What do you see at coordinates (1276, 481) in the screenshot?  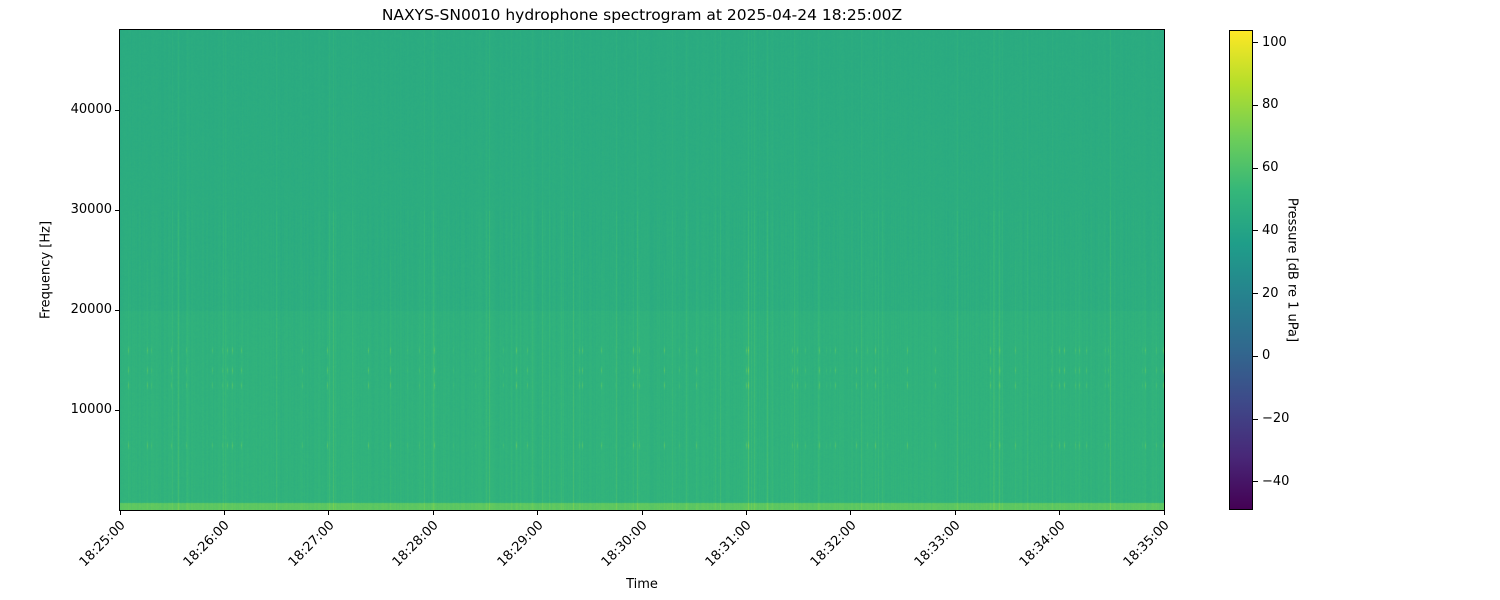 I see `colorbar-tick-label: −40` at bounding box center [1276, 481].